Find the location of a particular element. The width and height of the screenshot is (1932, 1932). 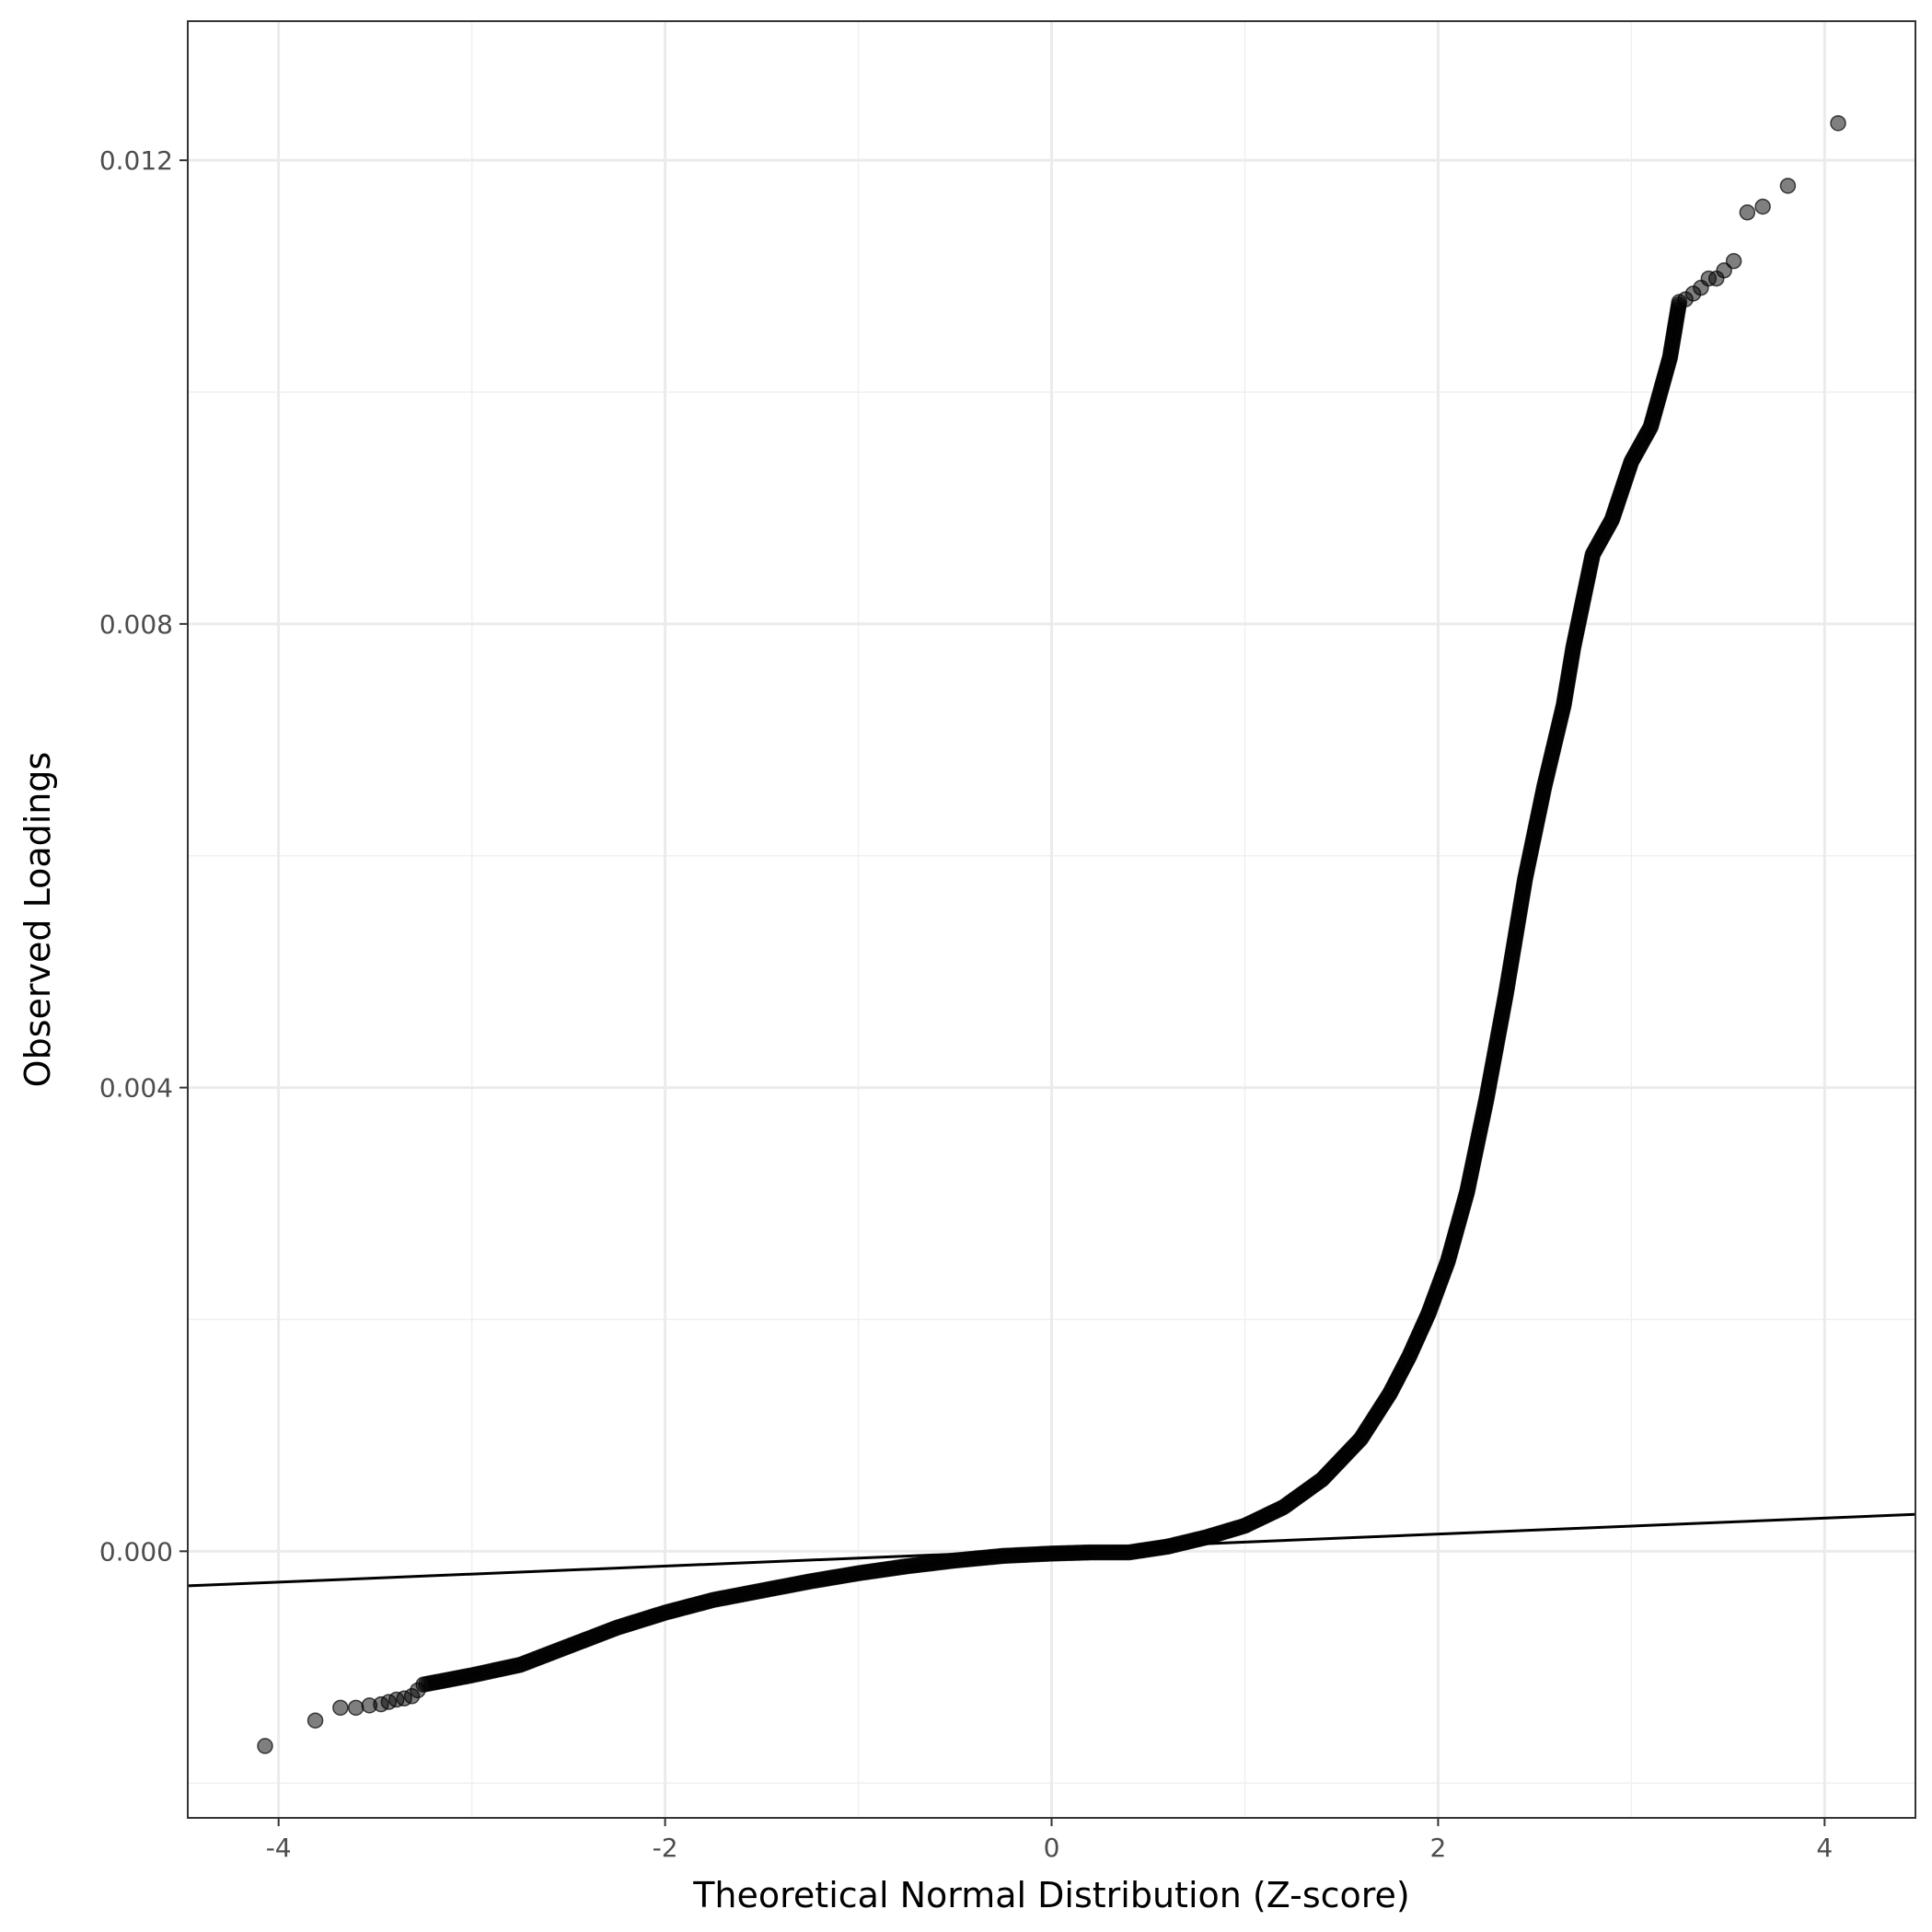

reference-line-group is located at coordinates (1051, 1550).